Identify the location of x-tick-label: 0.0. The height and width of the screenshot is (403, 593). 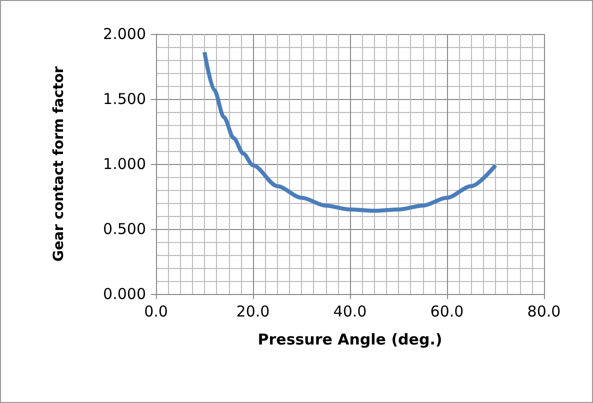
(156, 311).